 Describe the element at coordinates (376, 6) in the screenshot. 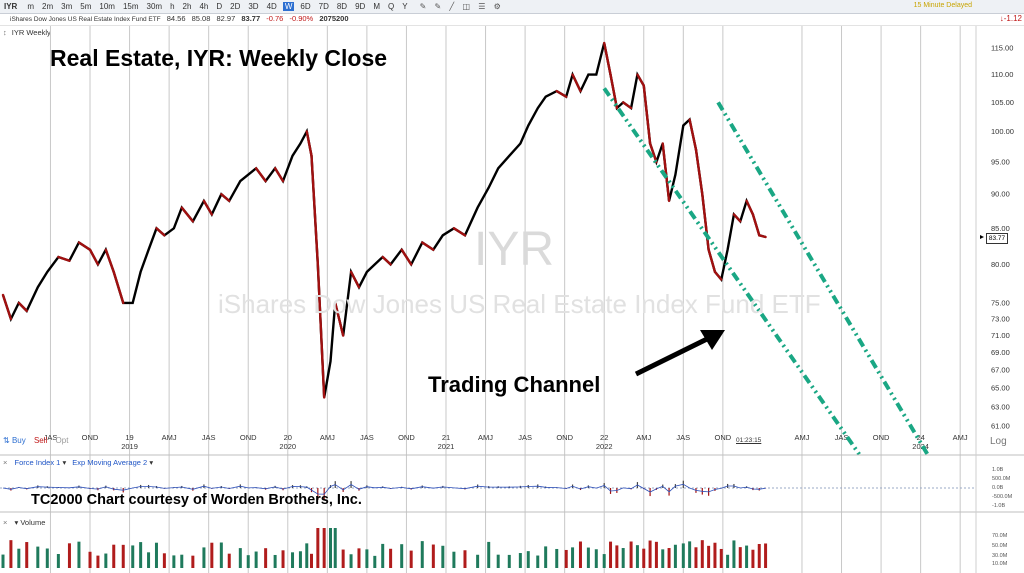

I see `timeframe-M: M` at that location.